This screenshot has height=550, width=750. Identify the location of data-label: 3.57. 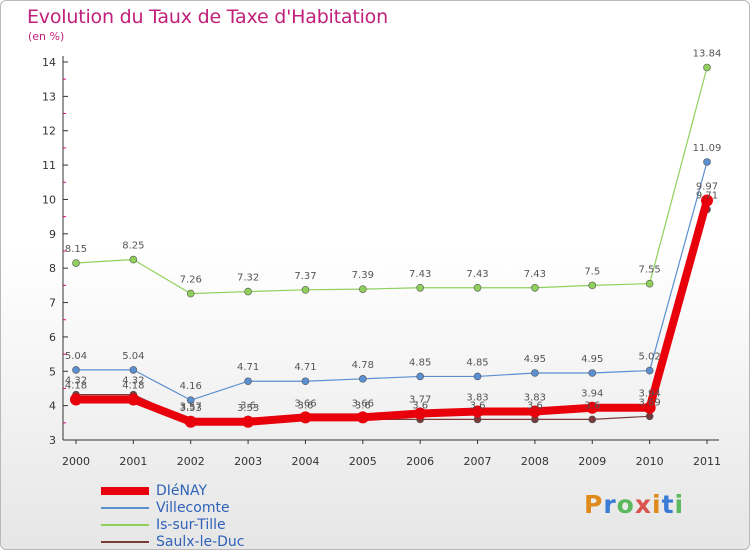
(191, 406).